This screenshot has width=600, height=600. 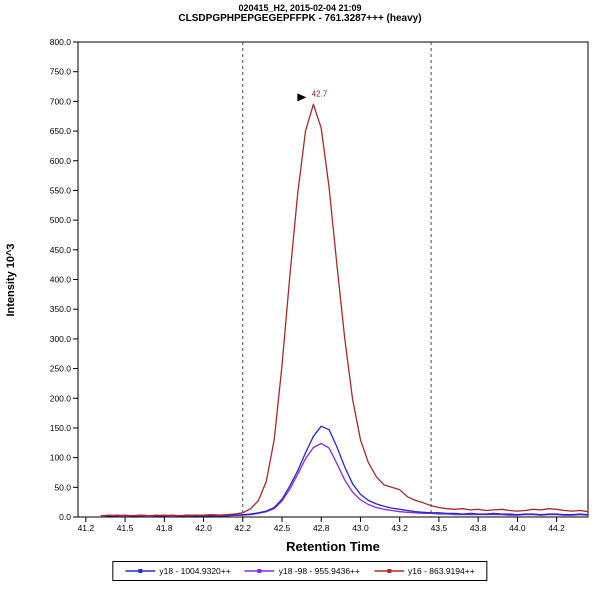 What do you see at coordinates (61, 250) in the screenshot?
I see `y-tick-label: 450.0` at bounding box center [61, 250].